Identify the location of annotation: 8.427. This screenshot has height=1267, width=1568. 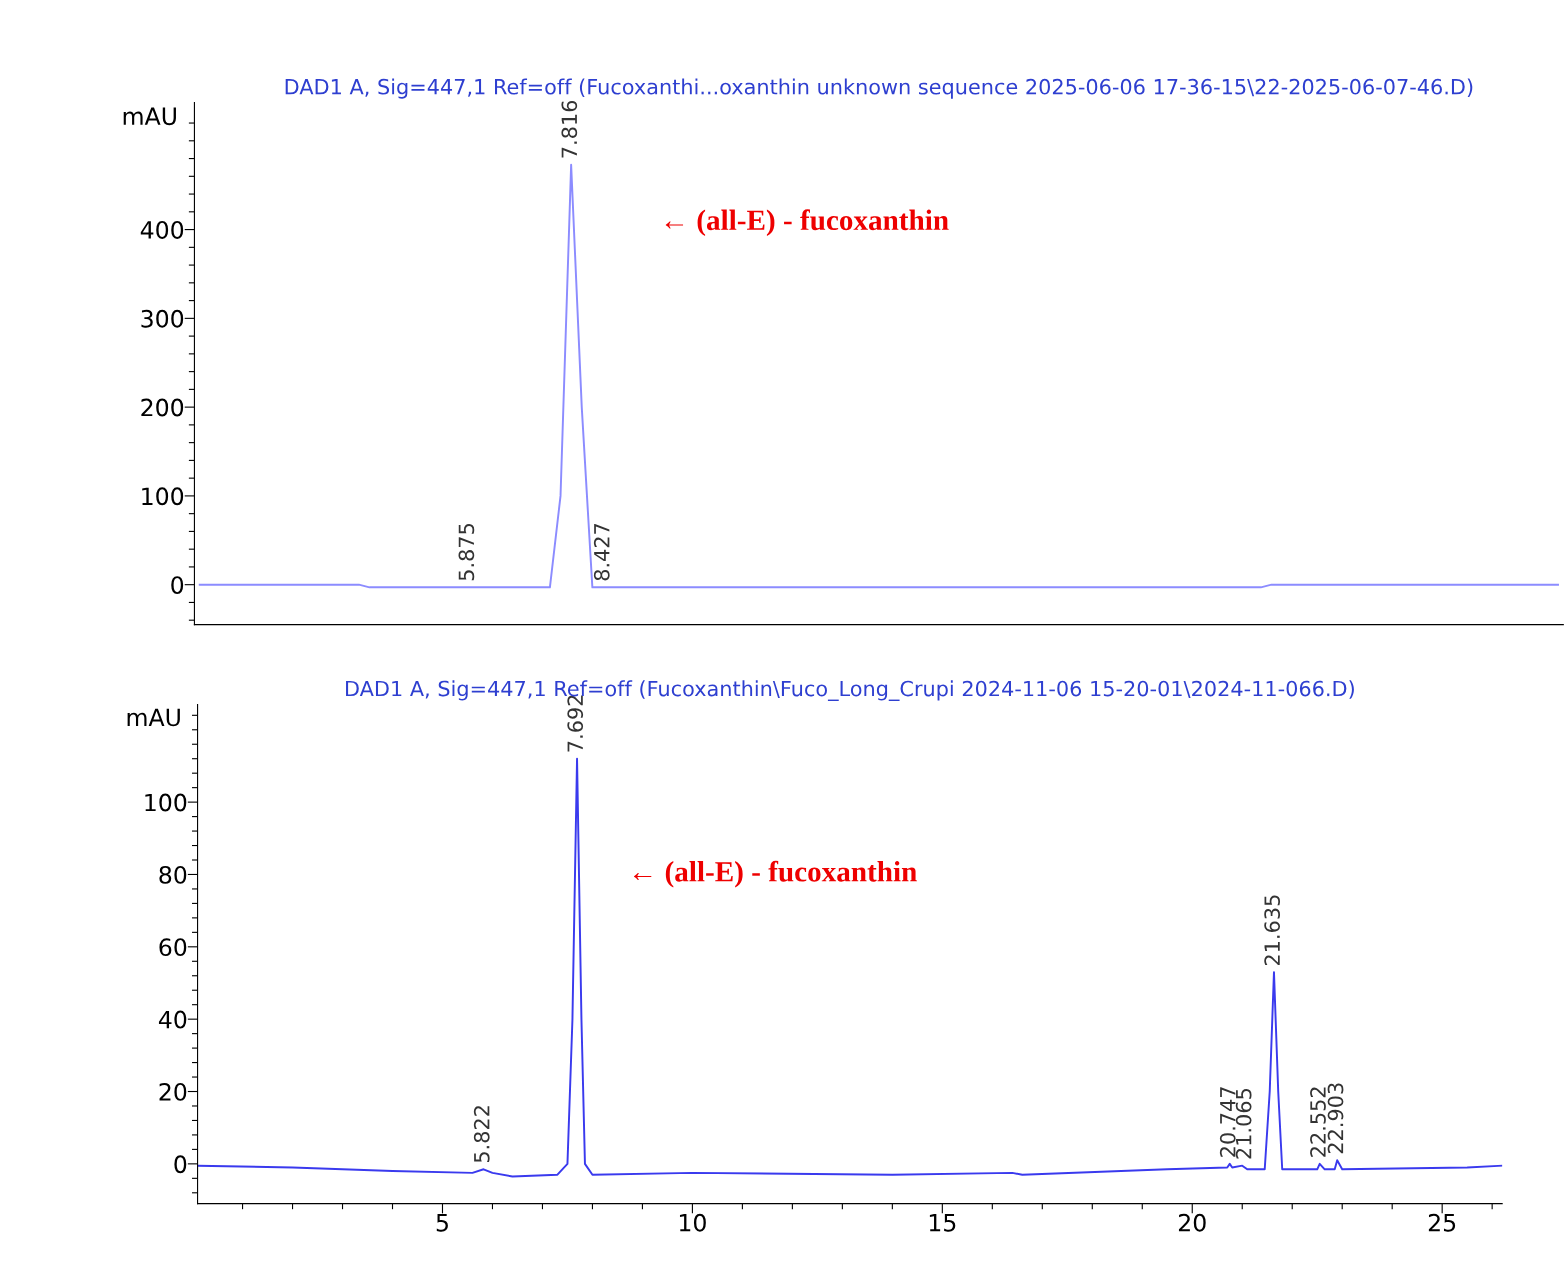
(601, 552).